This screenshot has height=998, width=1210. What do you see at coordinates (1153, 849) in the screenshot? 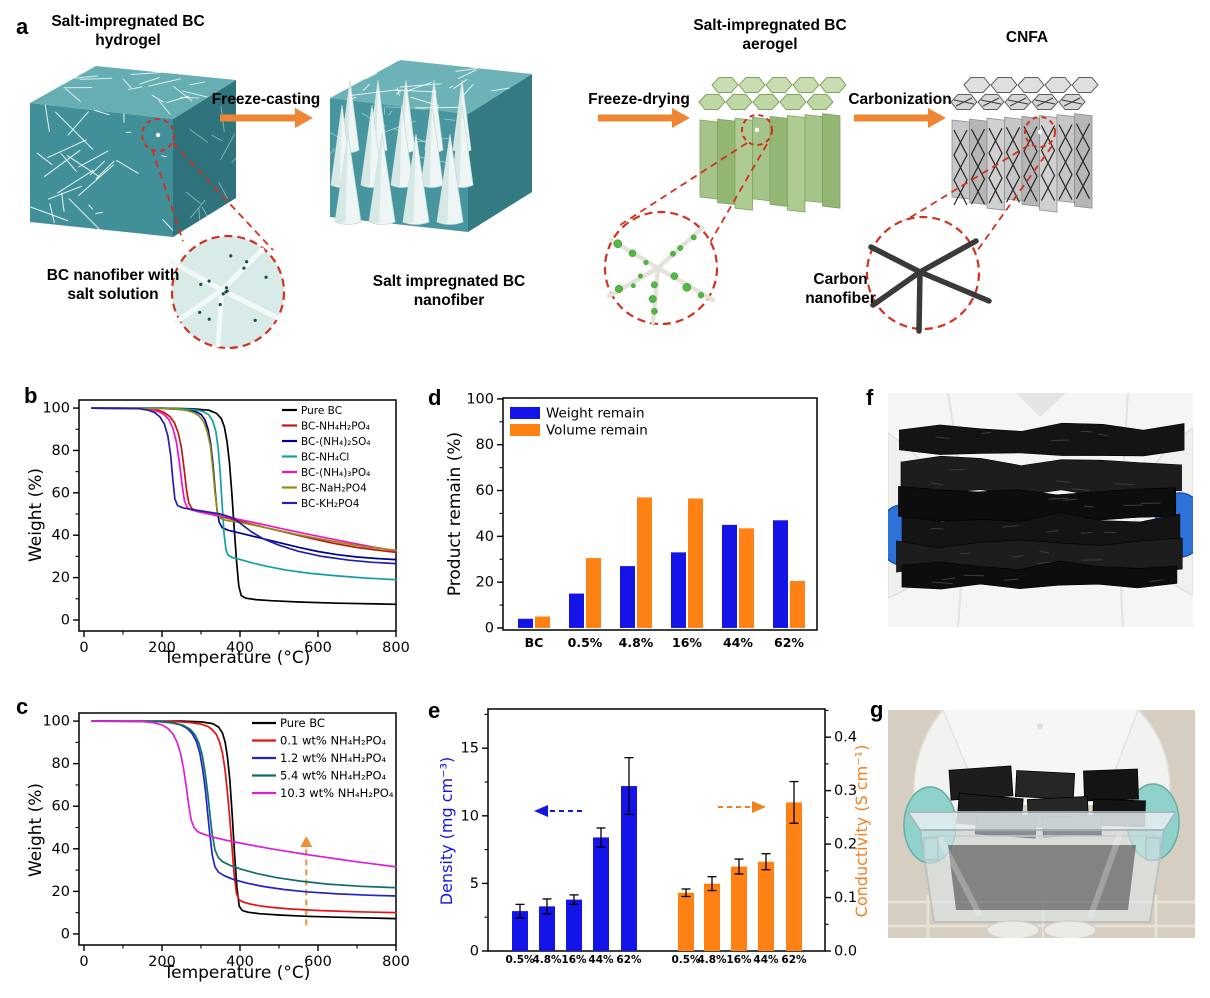
I see `box-handle-right` at bounding box center [1153, 849].